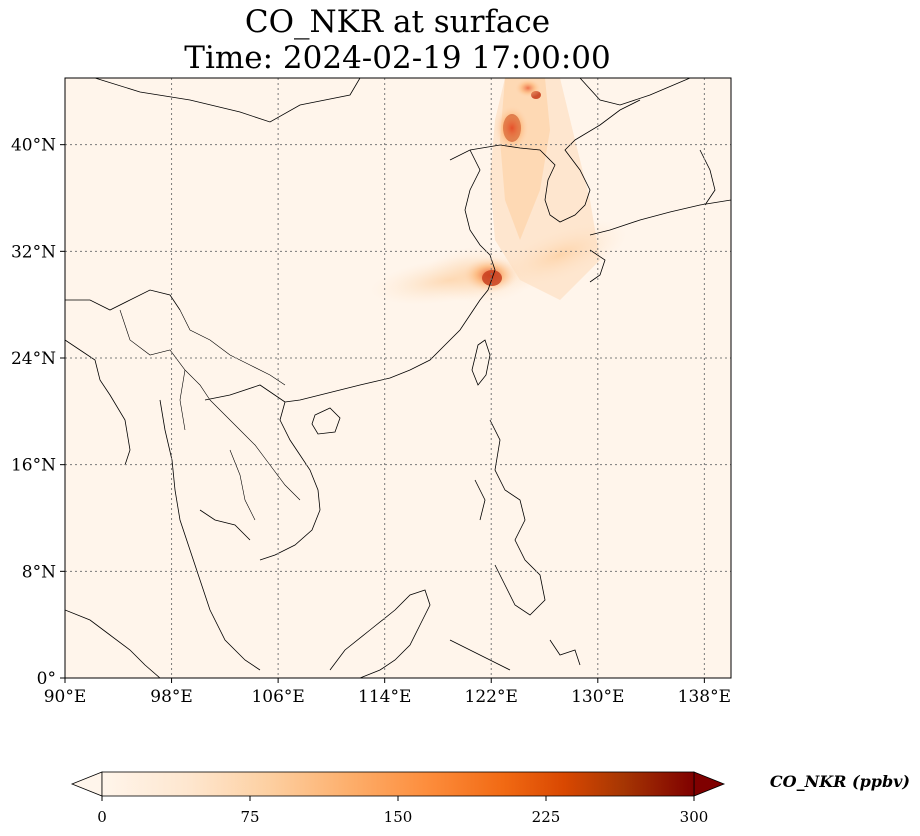 This screenshot has width=920, height=836. Describe the element at coordinates (33, 466) in the screenshot. I see `lat-tick-label: 16°N` at that location.